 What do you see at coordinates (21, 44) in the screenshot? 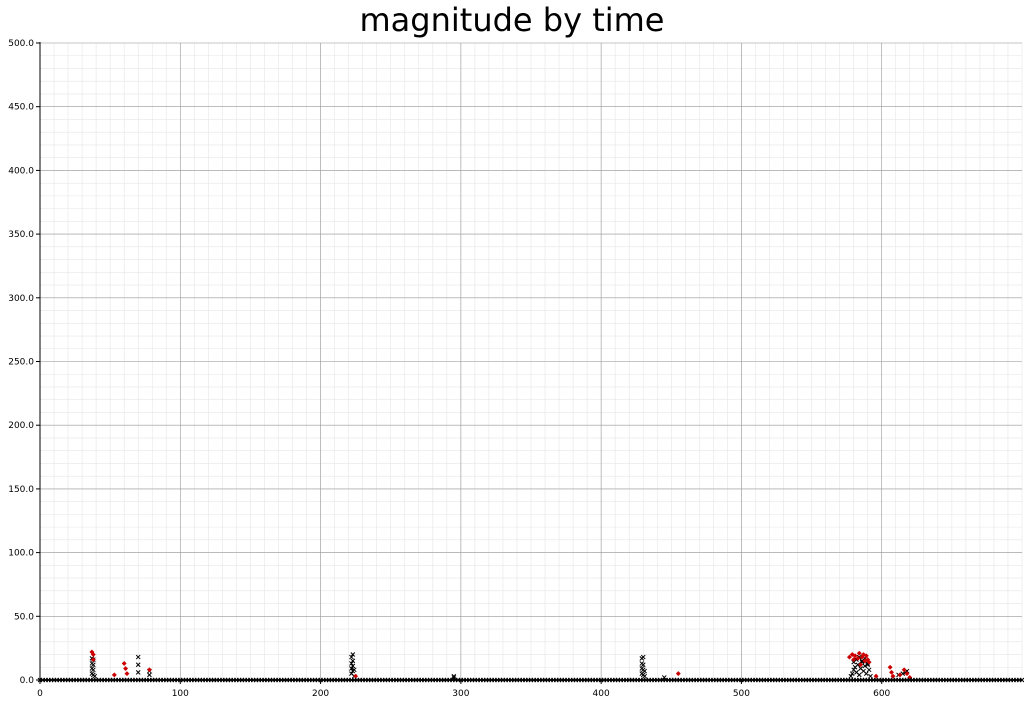
I see `y-tick-label: 500.0` at bounding box center [21, 44].